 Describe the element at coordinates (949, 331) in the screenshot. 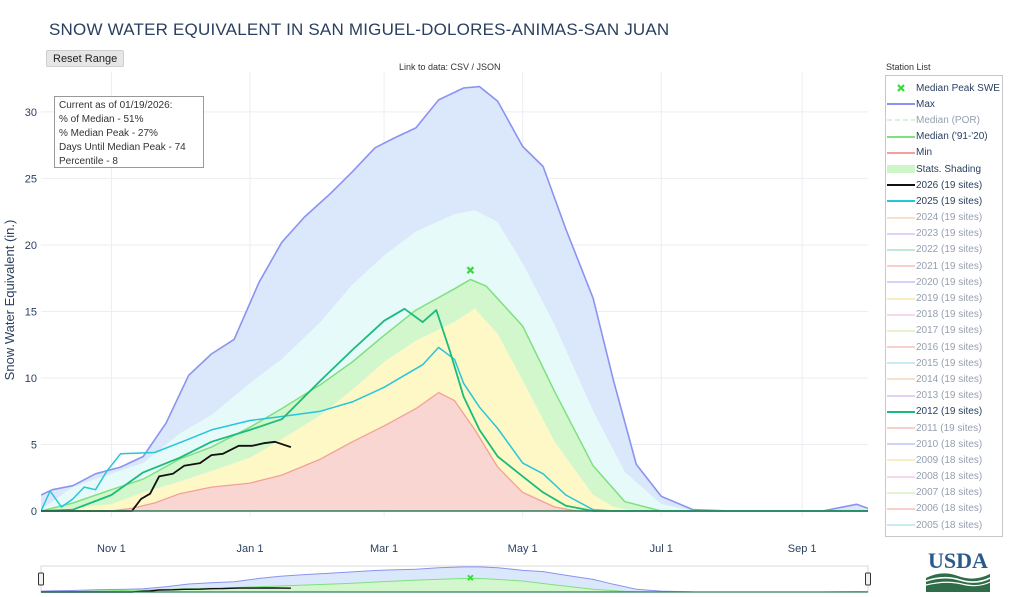

I see `legend-label: 2017 (19 sites)` at that location.